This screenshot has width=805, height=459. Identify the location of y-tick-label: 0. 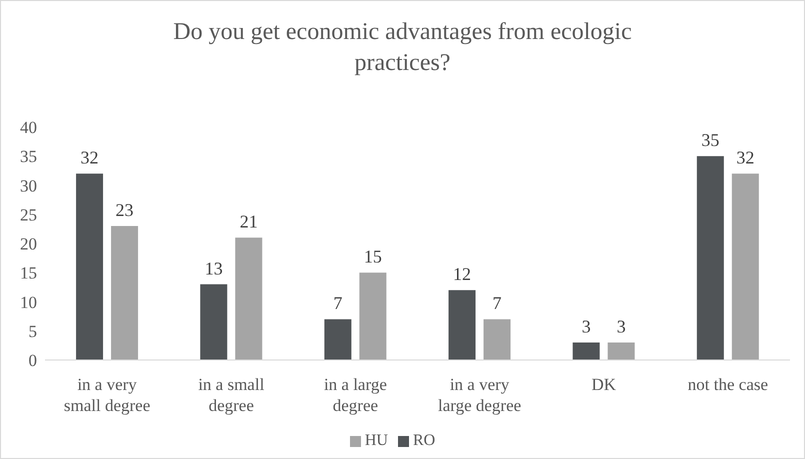
(32, 360).